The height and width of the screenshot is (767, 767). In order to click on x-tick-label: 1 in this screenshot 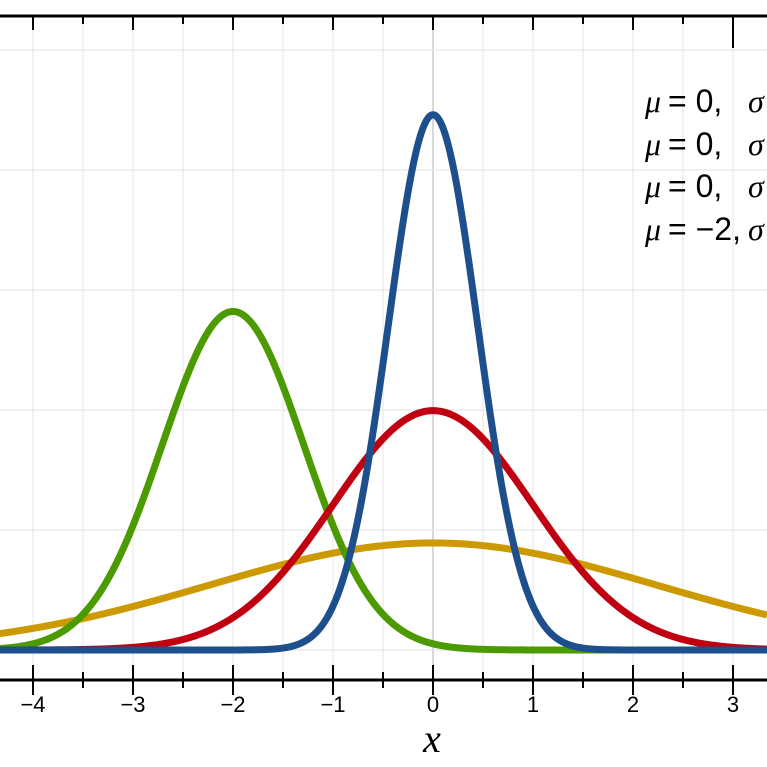, I will do `click(533, 704)`.